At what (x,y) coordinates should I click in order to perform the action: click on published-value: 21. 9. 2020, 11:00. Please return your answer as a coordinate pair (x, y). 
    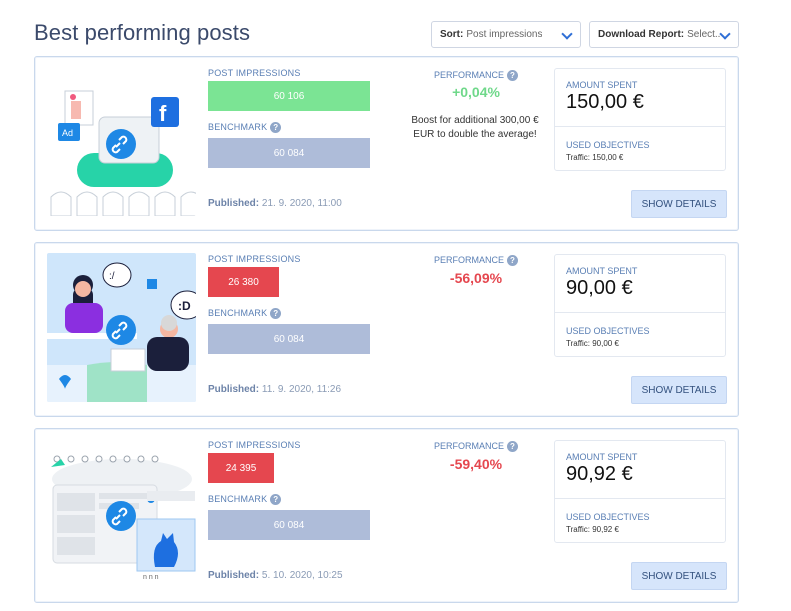
    Looking at the image, I should click on (301, 203).